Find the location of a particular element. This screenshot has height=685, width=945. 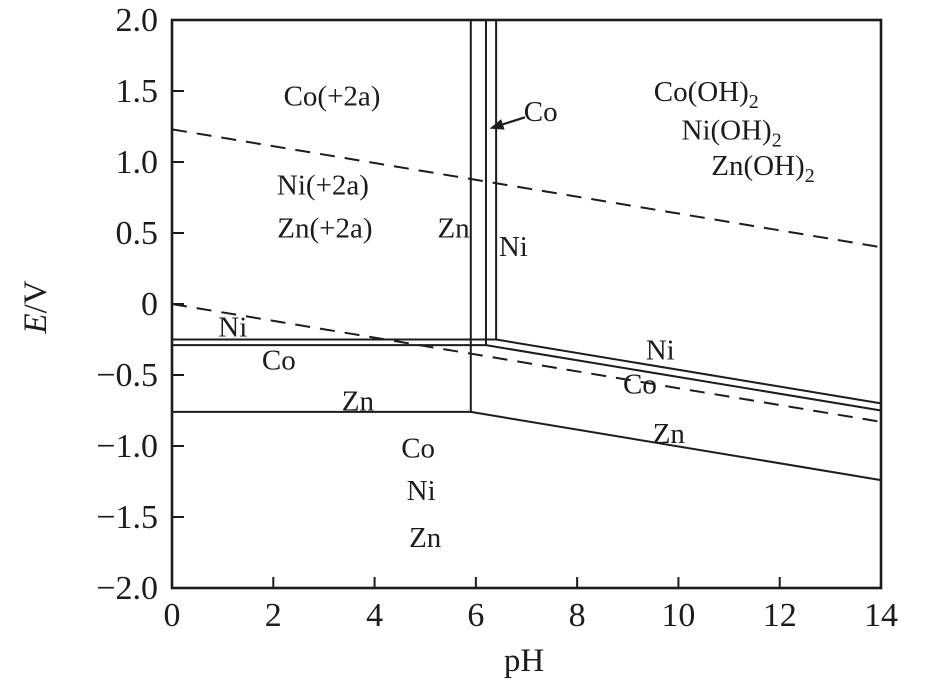

x-axis-title: pH is located at coordinates (524, 661).